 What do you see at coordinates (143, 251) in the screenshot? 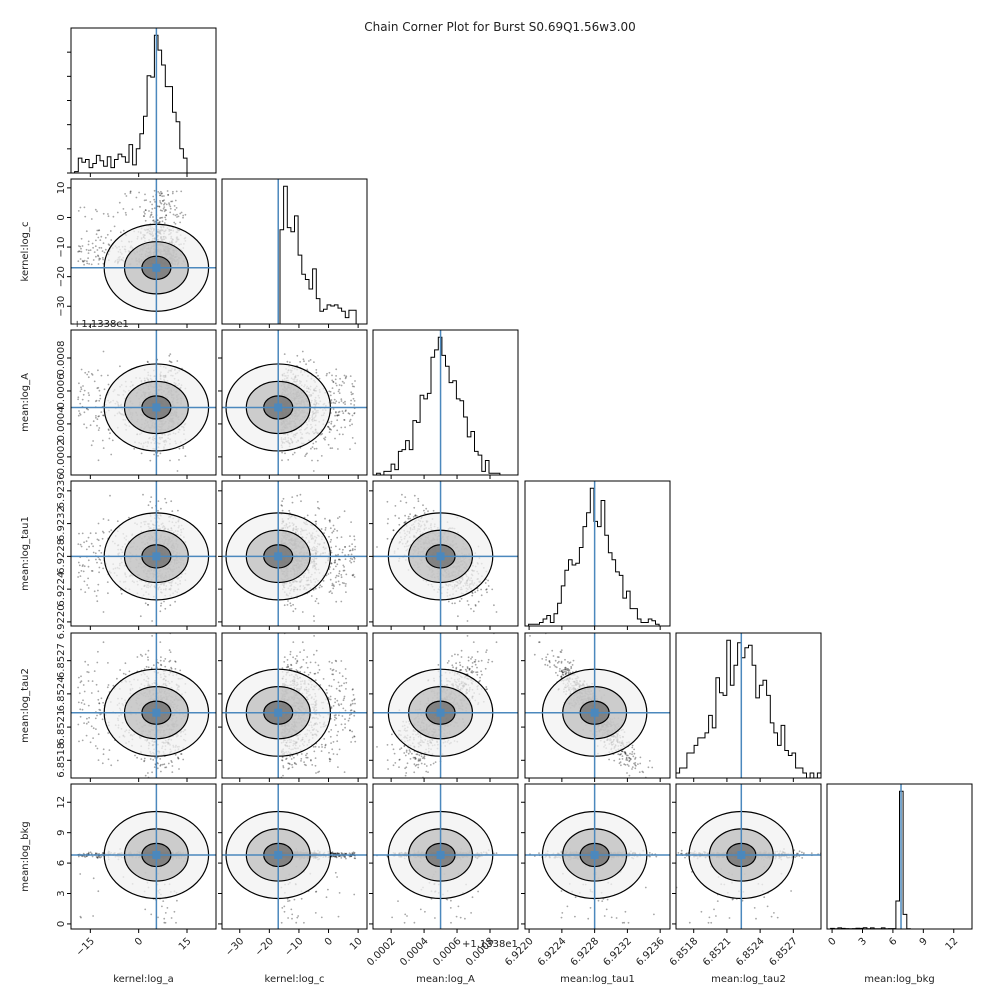
I see `panel-frame` at bounding box center [143, 251].